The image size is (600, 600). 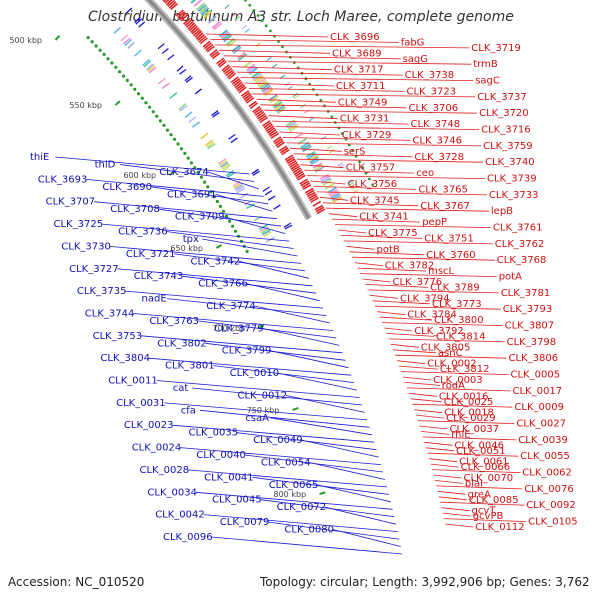 I want to click on reverse-gene-label: CLK_3730, so click(x=86, y=246).